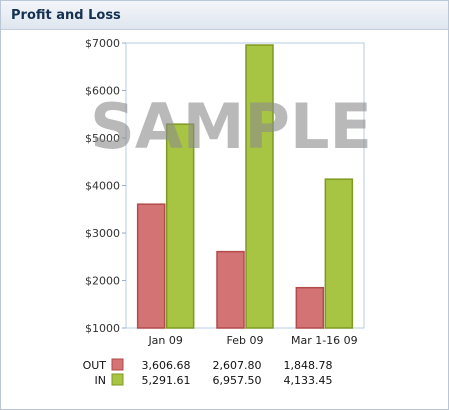 The width and height of the screenshot is (449, 410). What do you see at coordinates (66, 15) in the screenshot?
I see `panel-title: Profit and Loss` at bounding box center [66, 15].